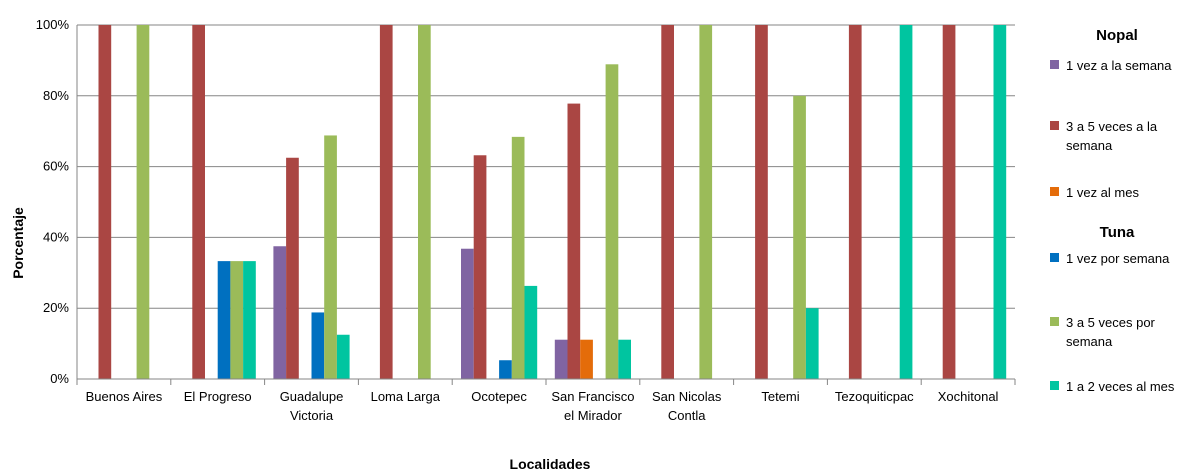 The image size is (1188, 475). I want to click on x-category-label: Tetemi, so click(780, 396).